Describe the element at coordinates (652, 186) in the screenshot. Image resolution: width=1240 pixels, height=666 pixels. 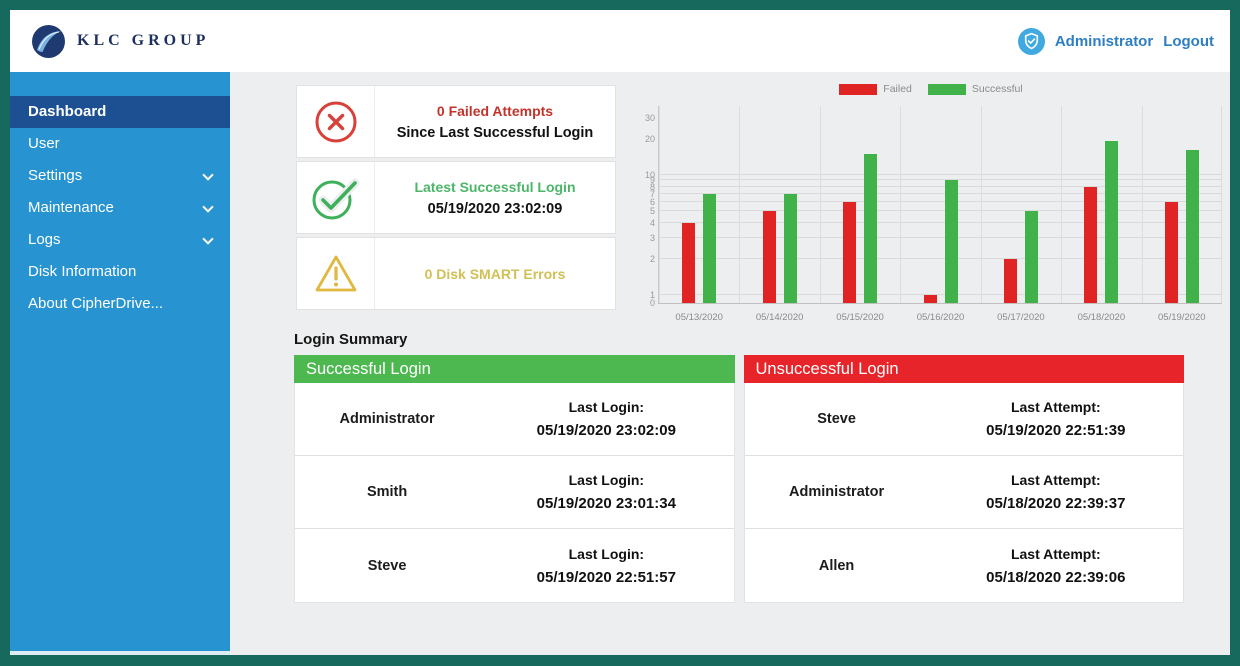
I see `y-tick-label: 8` at that location.